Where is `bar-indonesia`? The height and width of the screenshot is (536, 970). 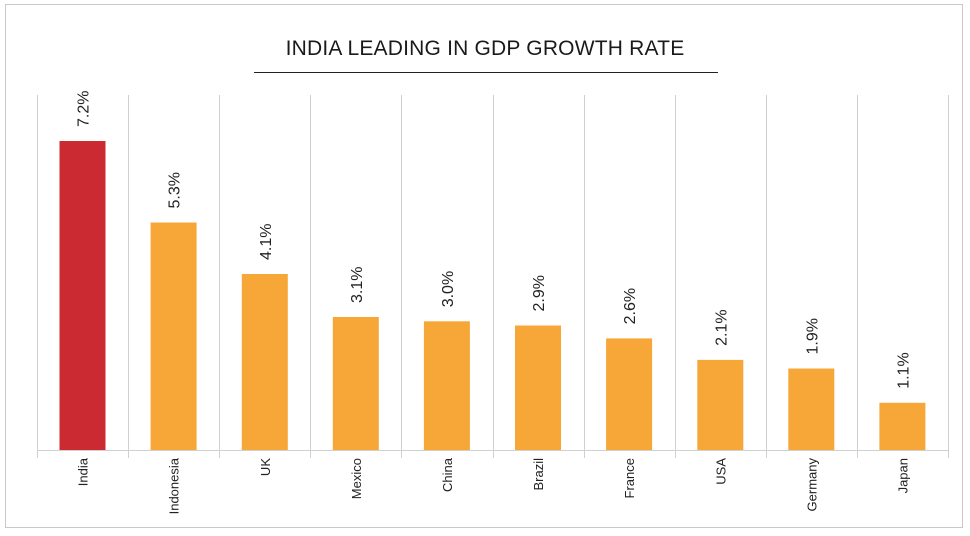 bar-indonesia is located at coordinates (173, 336).